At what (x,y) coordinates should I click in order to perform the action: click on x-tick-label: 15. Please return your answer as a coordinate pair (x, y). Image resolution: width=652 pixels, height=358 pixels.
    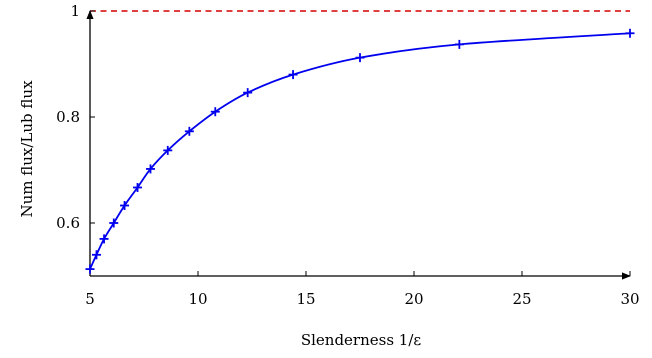
    Looking at the image, I should click on (305, 299).